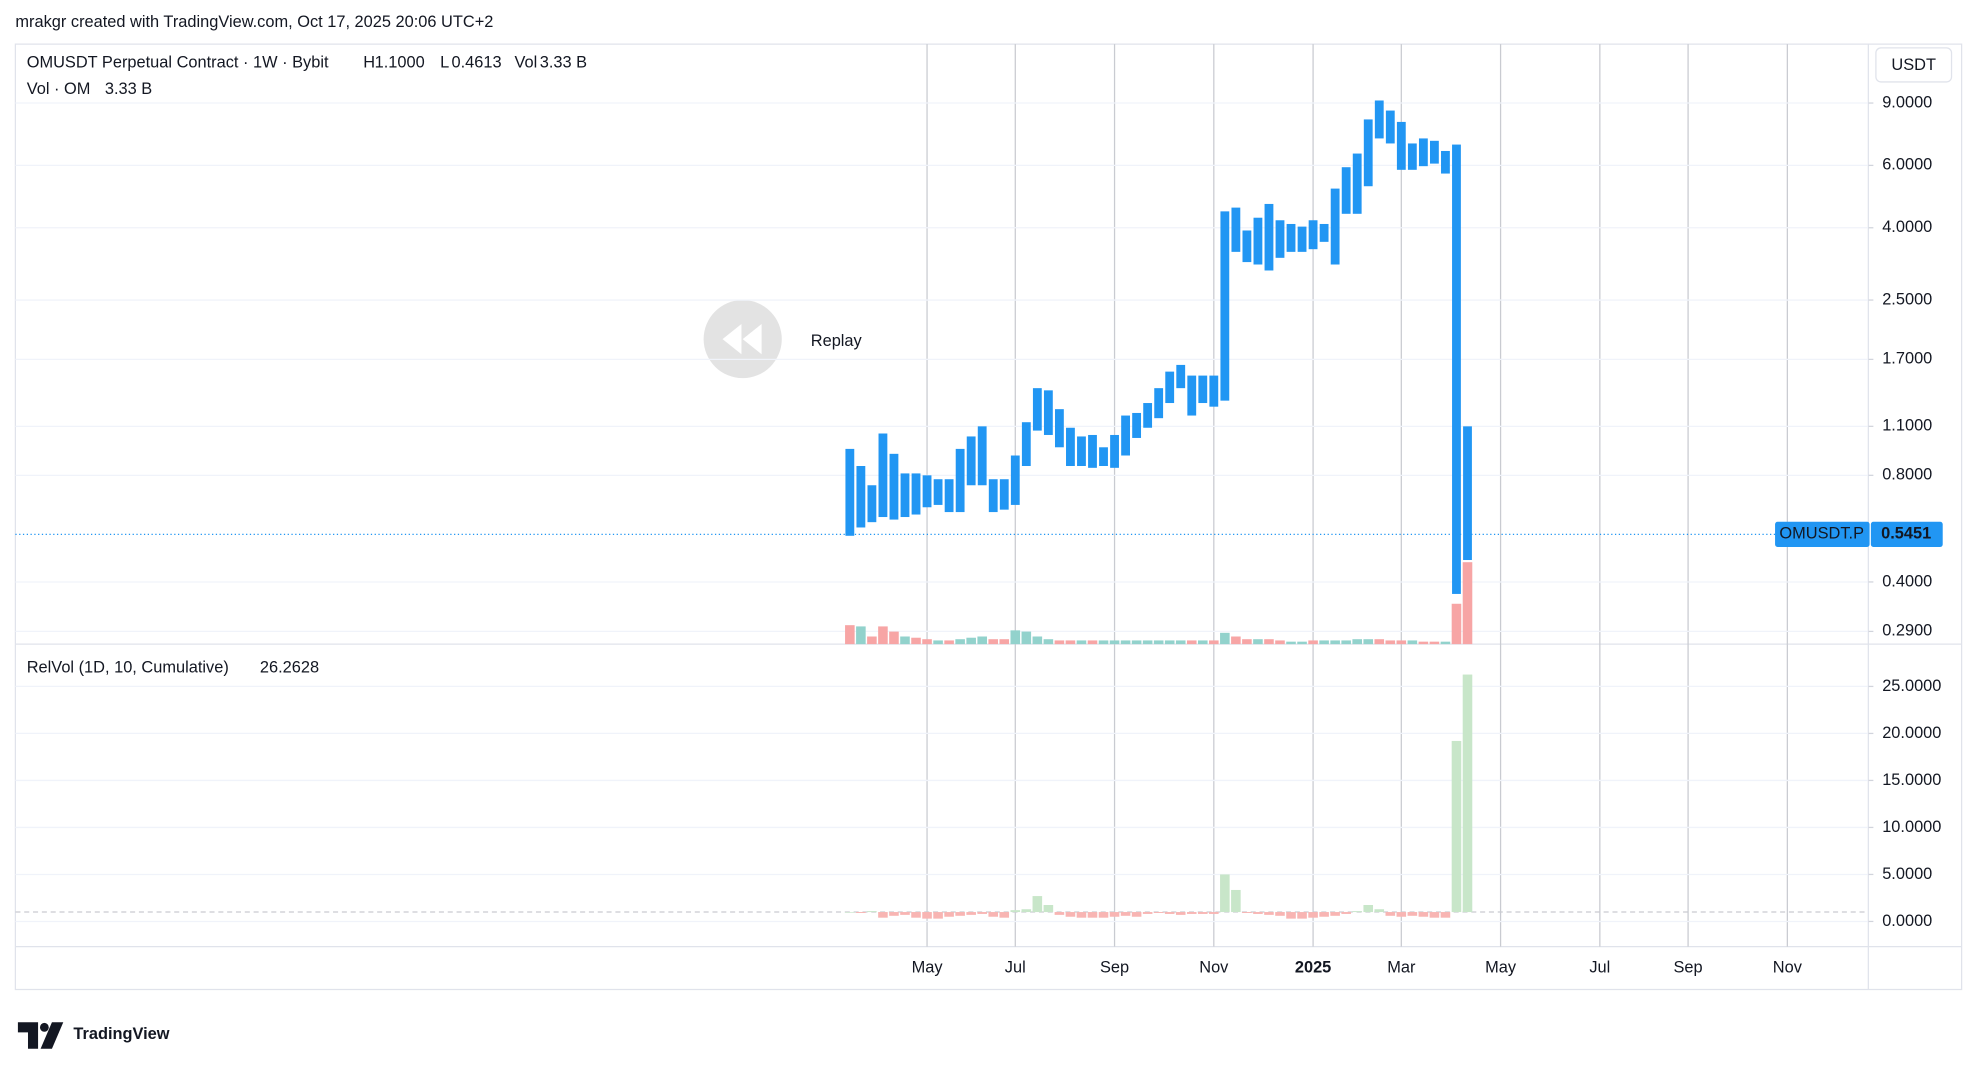 The image size is (1977, 1079). I want to click on indicator-legend: RelVol (1D, 10, Cumulative), so click(128, 667).